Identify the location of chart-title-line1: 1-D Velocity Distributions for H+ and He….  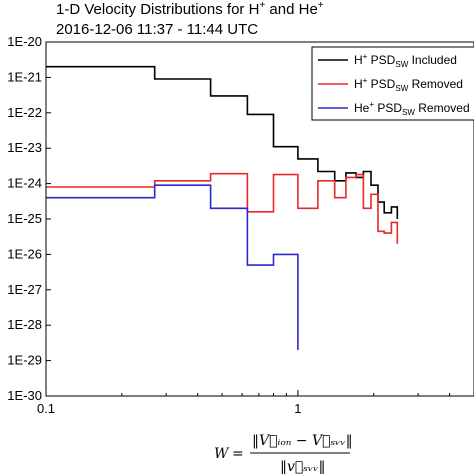
(190, 9).